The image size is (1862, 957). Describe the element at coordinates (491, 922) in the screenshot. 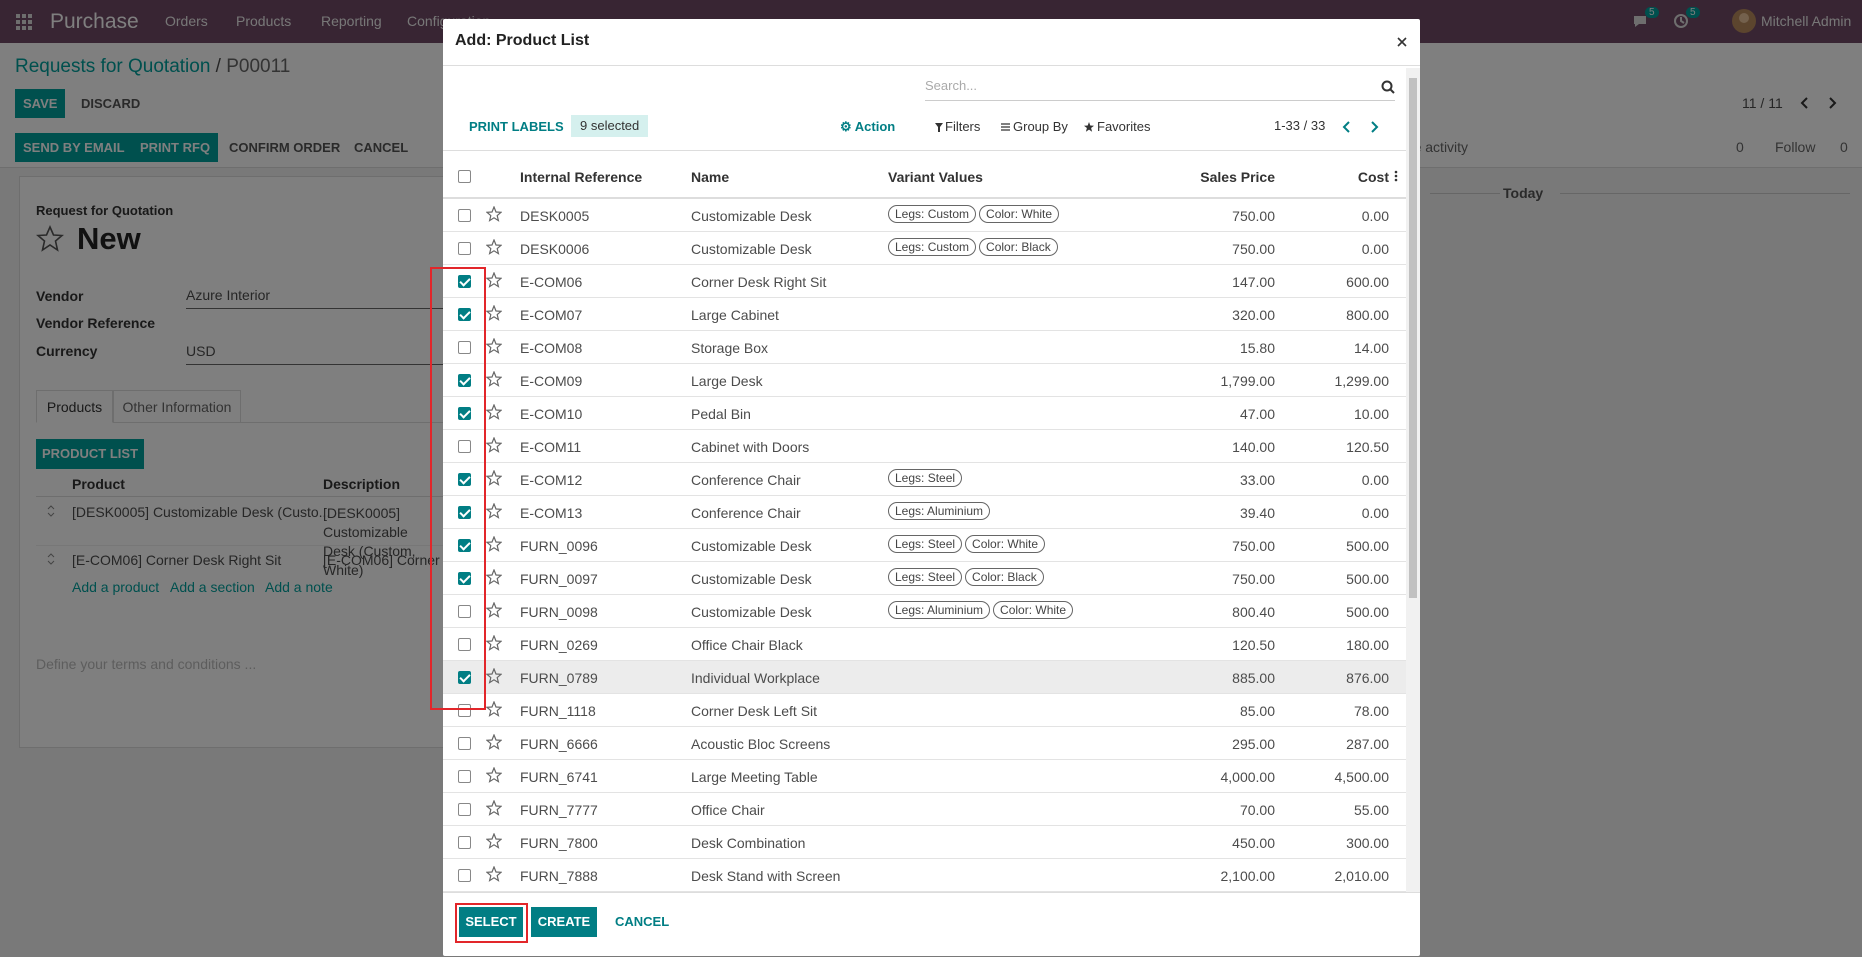

I see `select-button: SELECT` at that location.